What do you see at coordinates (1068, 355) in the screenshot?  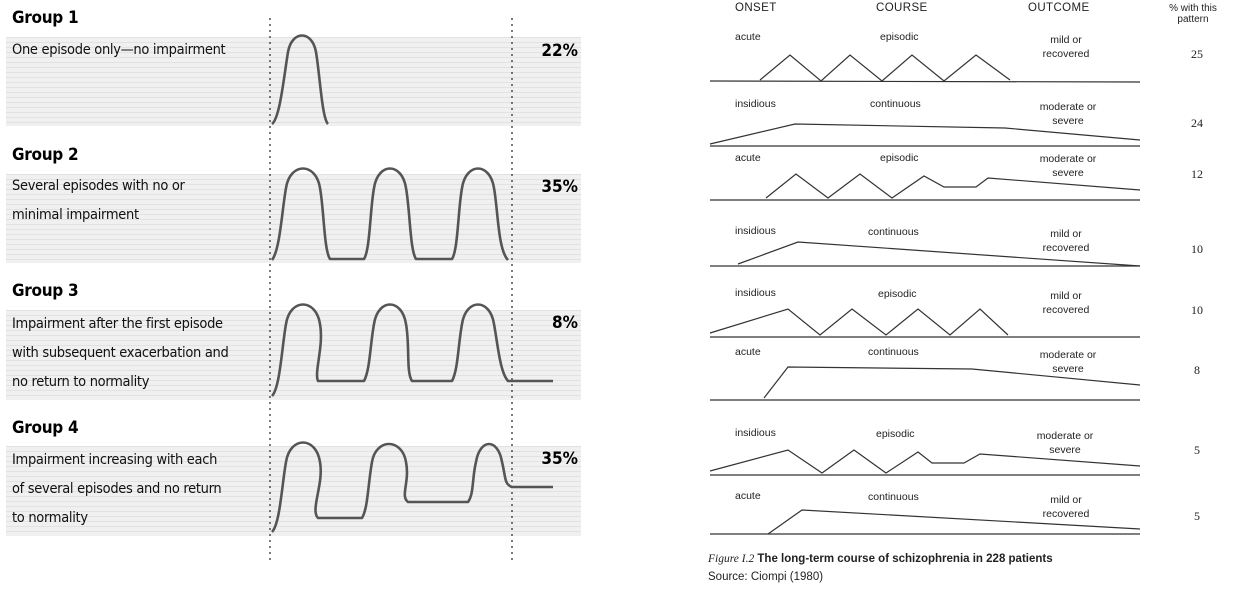 I see `row-6-outcome-line-1: moderate or` at bounding box center [1068, 355].